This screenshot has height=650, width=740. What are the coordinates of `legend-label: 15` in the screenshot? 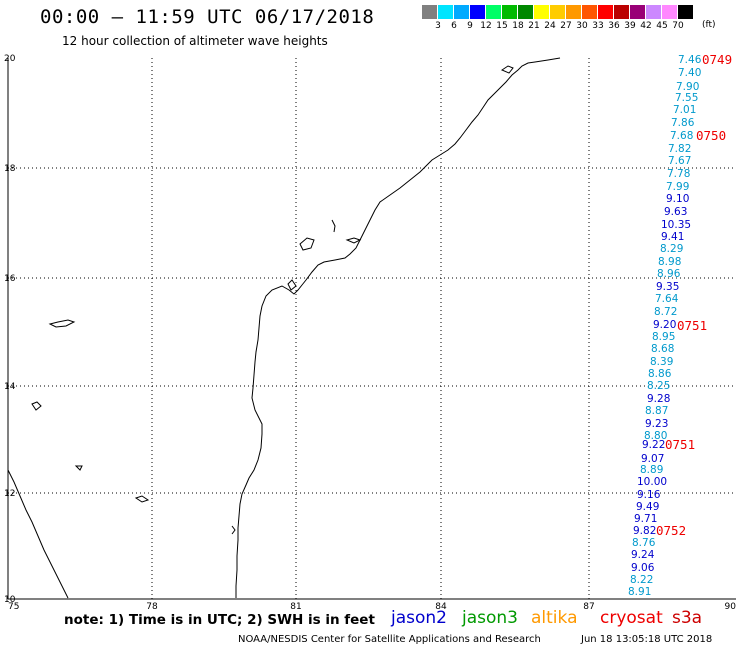 It's located at (502, 26).